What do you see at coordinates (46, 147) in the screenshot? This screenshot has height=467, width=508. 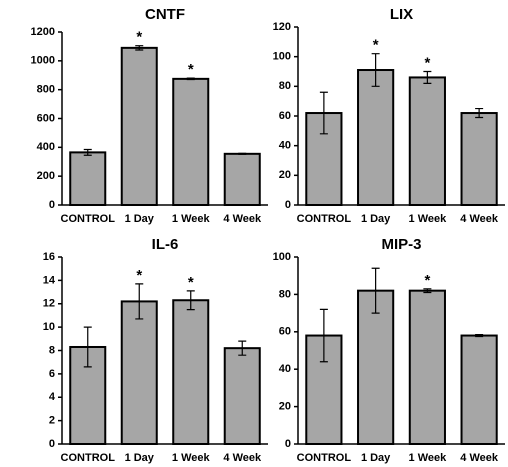 I see `y-tick-label: 400` at bounding box center [46, 147].